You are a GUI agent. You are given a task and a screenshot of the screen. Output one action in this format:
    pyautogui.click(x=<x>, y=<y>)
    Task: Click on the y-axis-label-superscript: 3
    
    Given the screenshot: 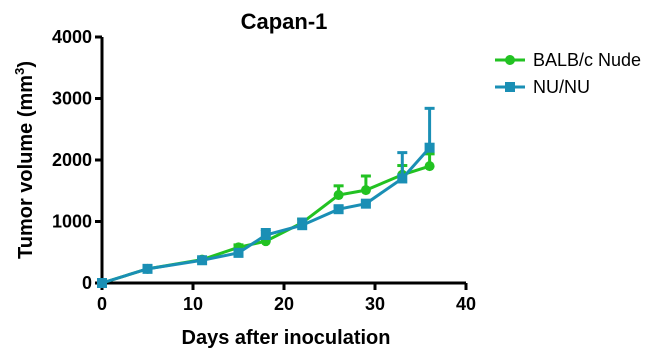 What is the action you would take?
    pyautogui.click(x=19, y=71)
    